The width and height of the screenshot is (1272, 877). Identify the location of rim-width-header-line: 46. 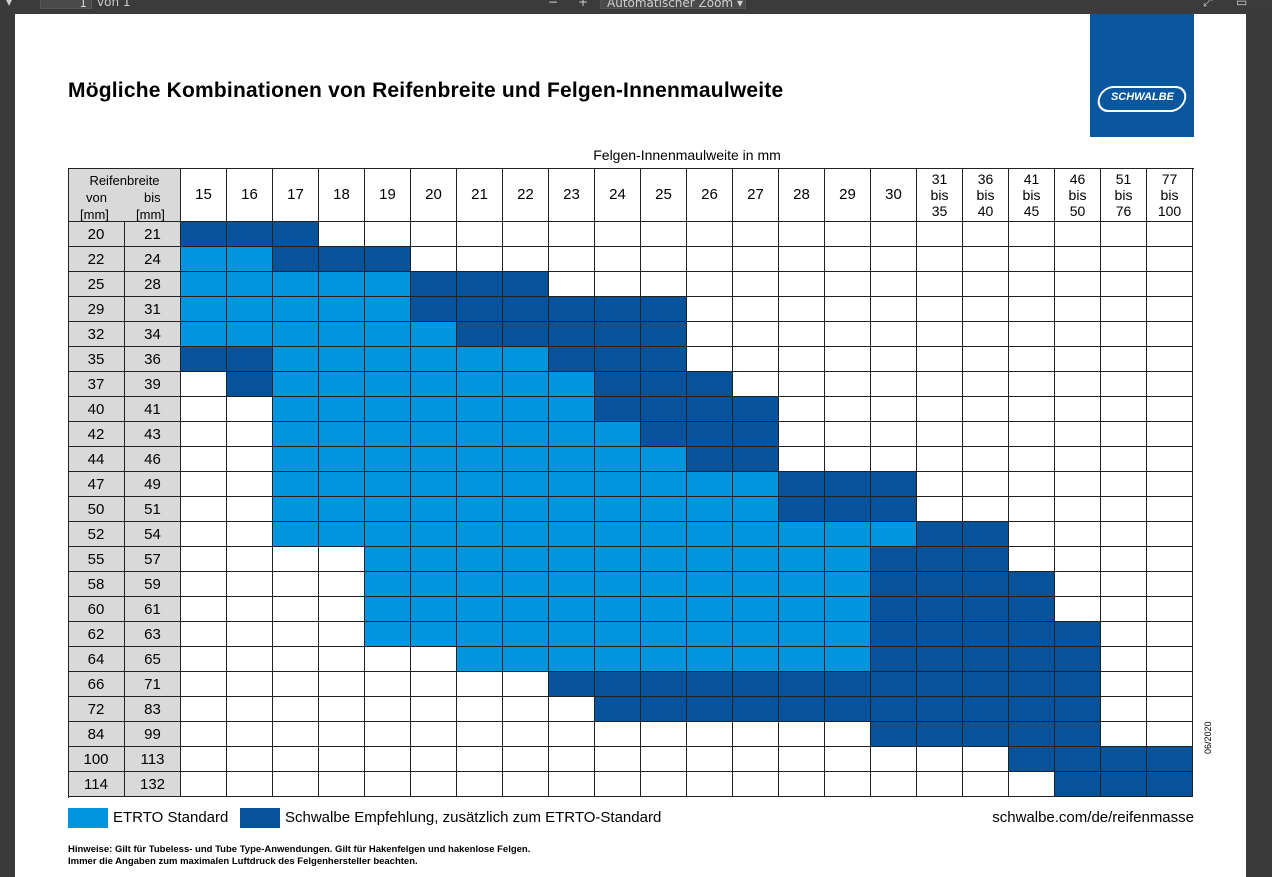
(1077, 178).